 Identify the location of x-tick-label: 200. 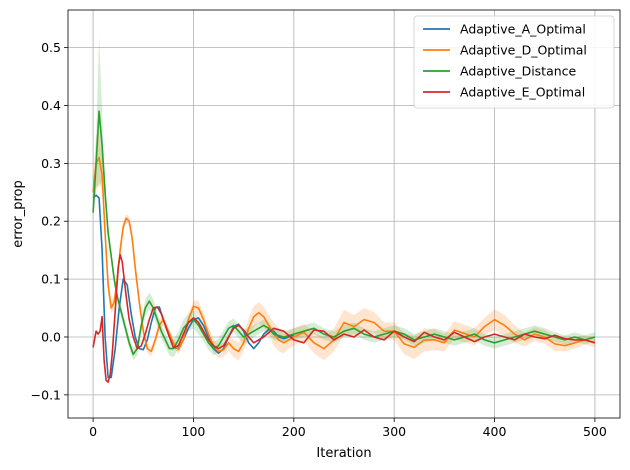
(294, 431).